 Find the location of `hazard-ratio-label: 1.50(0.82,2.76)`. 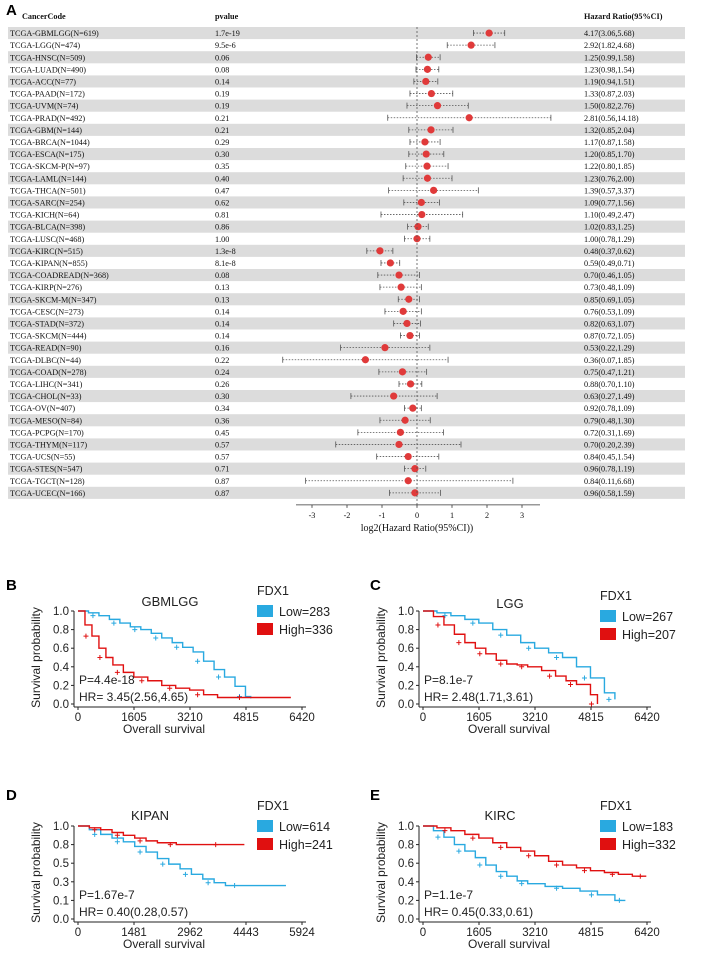

hazard-ratio-label: 1.50(0.82,2.76) is located at coordinates (609, 106).